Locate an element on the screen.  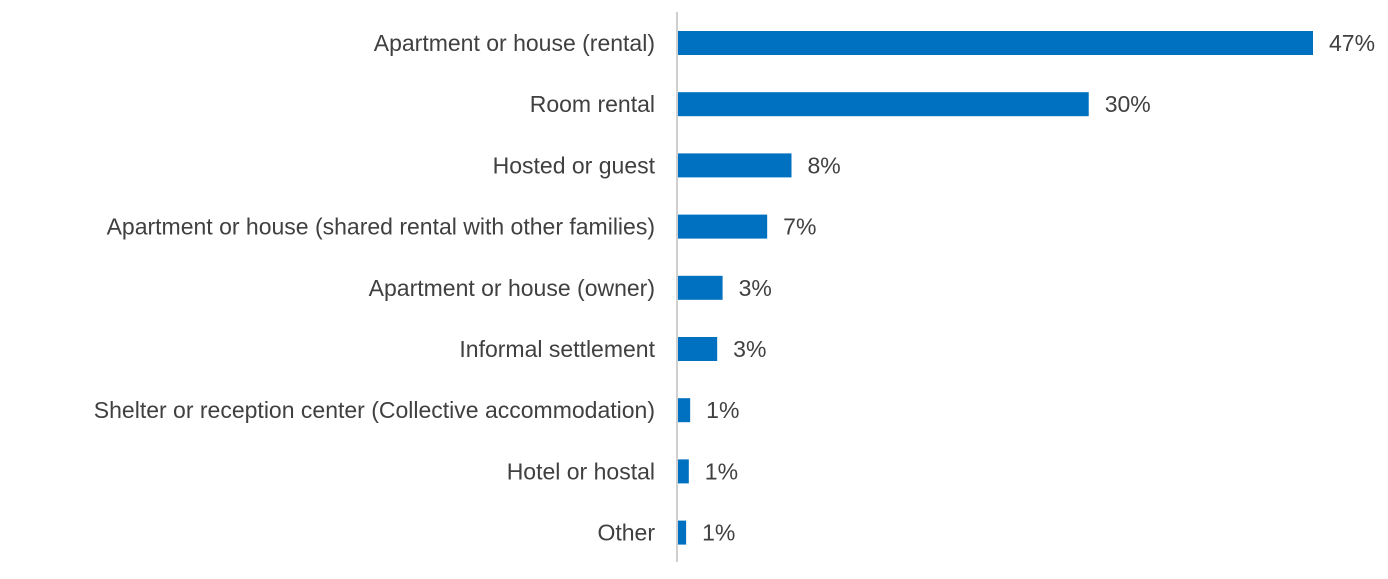
category-label: Hotel or hostal is located at coordinates (581, 471).